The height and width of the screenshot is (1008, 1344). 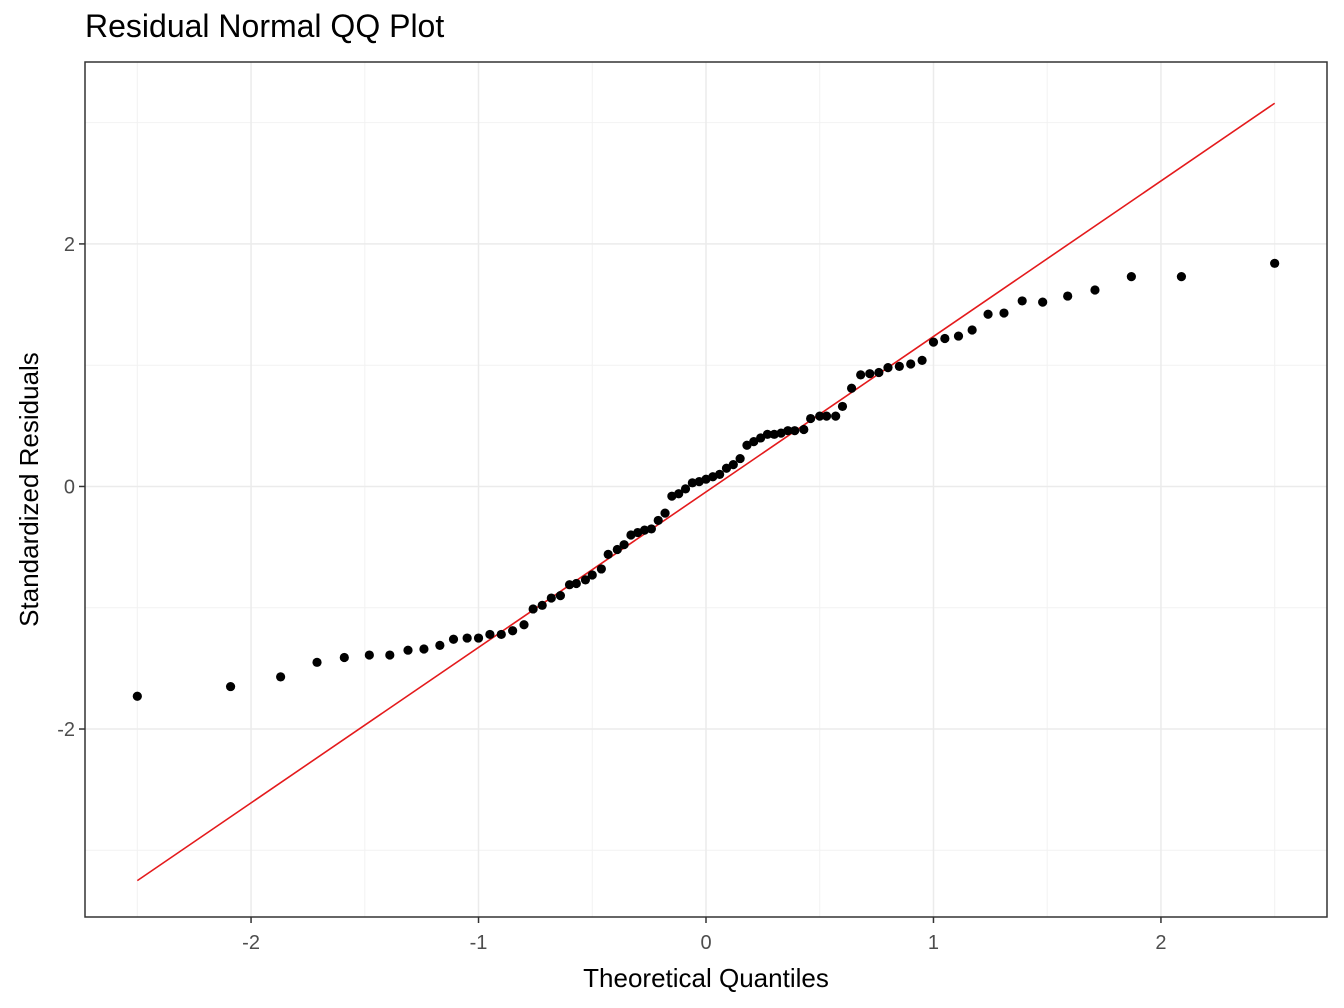 I want to click on x-axis-ticks: -2 -1 0 1 2, so click(x=704, y=935).